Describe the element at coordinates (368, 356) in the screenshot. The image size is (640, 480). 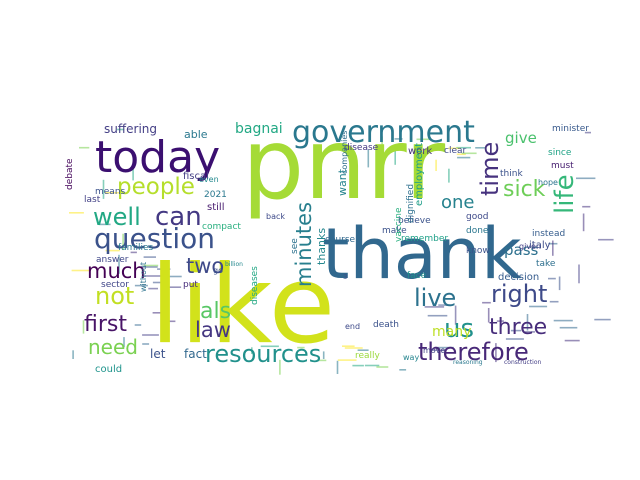
I see `cloud-word-really: really` at that location.